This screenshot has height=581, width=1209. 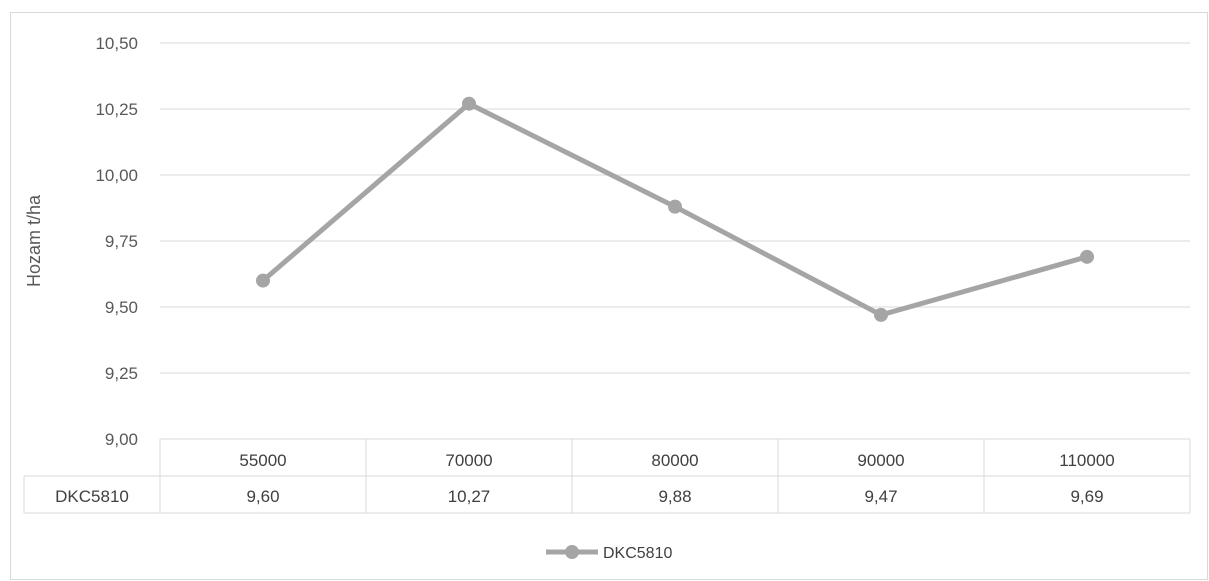 What do you see at coordinates (1086, 496) in the screenshot?
I see `table-value-cell: 9,69` at bounding box center [1086, 496].